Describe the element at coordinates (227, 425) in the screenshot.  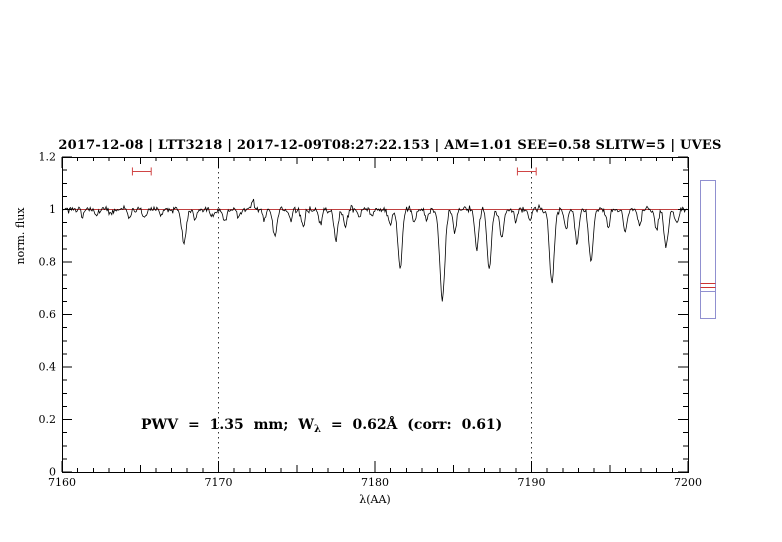
I see `pwv-annotation-pre: PWV = 1.35 mm; W` at that location.